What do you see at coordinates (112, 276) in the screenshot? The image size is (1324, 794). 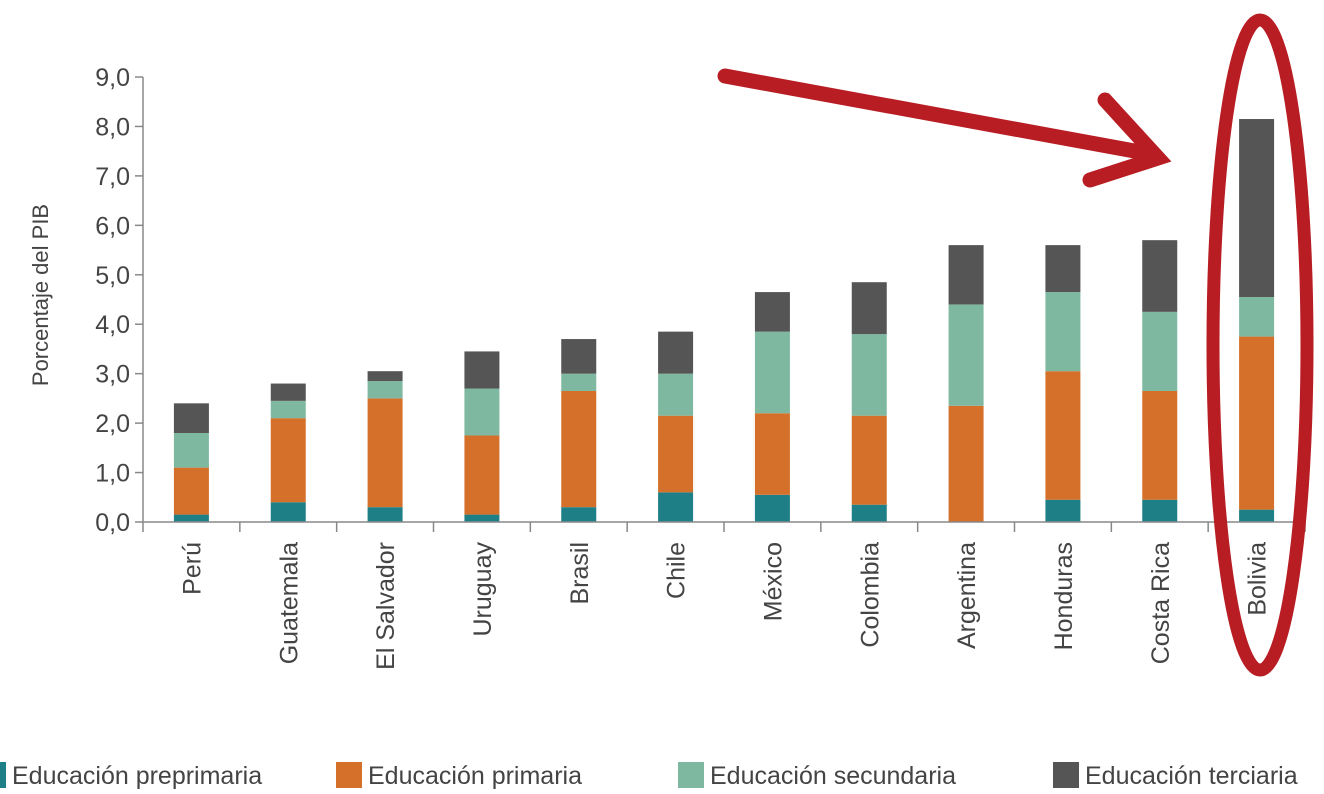 I see `y-tick-label: 5,0` at bounding box center [112, 276].